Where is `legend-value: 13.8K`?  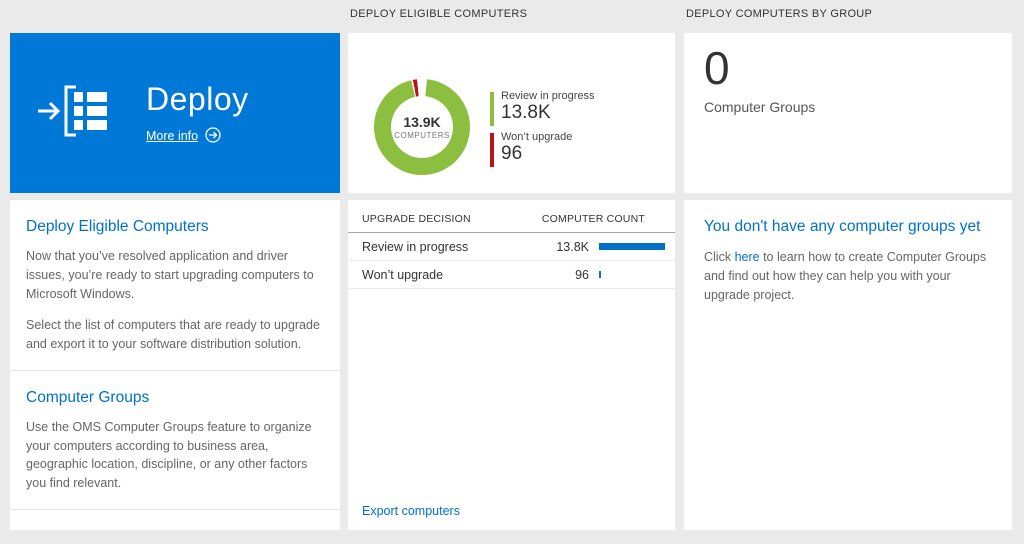
legend-value: 13.8K is located at coordinates (526, 112).